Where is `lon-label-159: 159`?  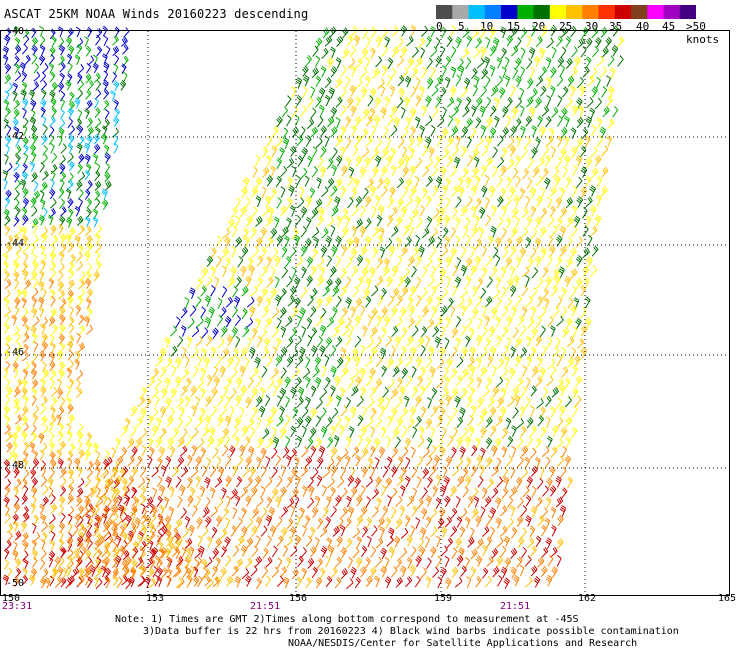 lon-label-159: 159 is located at coordinates (443, 598).